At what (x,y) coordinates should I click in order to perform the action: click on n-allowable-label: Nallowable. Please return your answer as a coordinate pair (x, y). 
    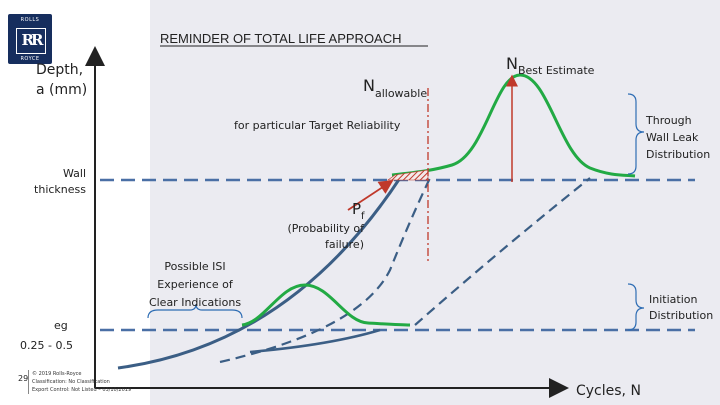
    Looking at the image, I should click on (395, 88).